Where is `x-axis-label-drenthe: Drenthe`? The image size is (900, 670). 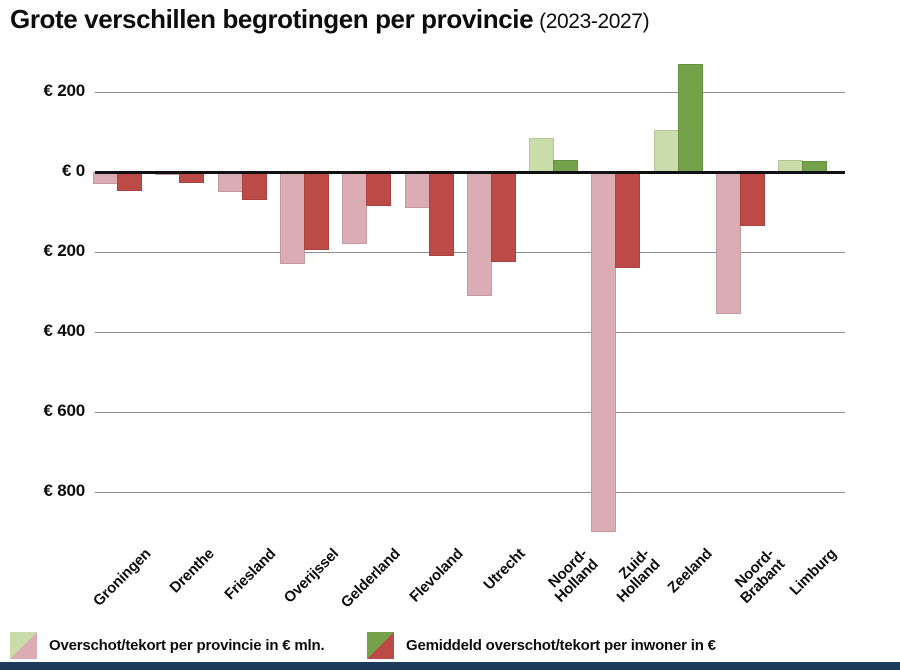
x-axis-label-drenthe: Drenthe is located at coordinates (192, 571).